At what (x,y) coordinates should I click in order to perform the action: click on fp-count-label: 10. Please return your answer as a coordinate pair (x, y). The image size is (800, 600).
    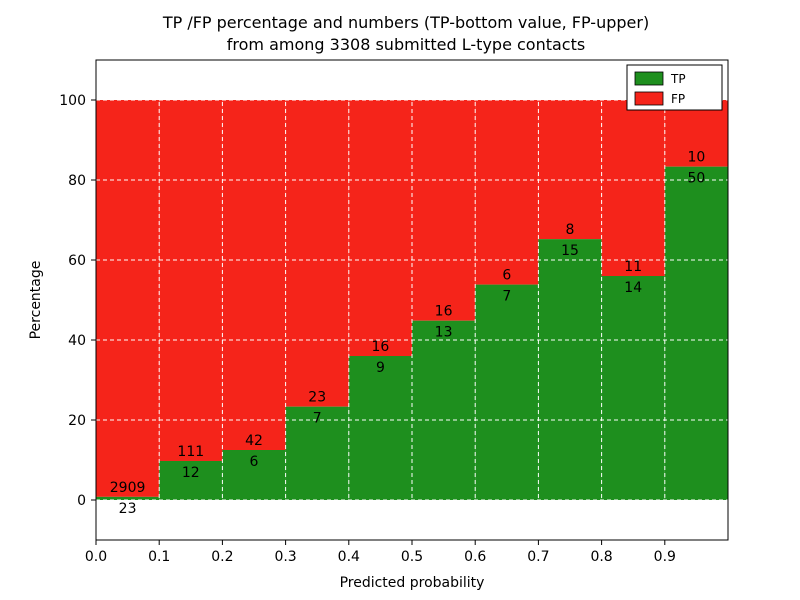
    Looking at the image, I should click on (696, 158).